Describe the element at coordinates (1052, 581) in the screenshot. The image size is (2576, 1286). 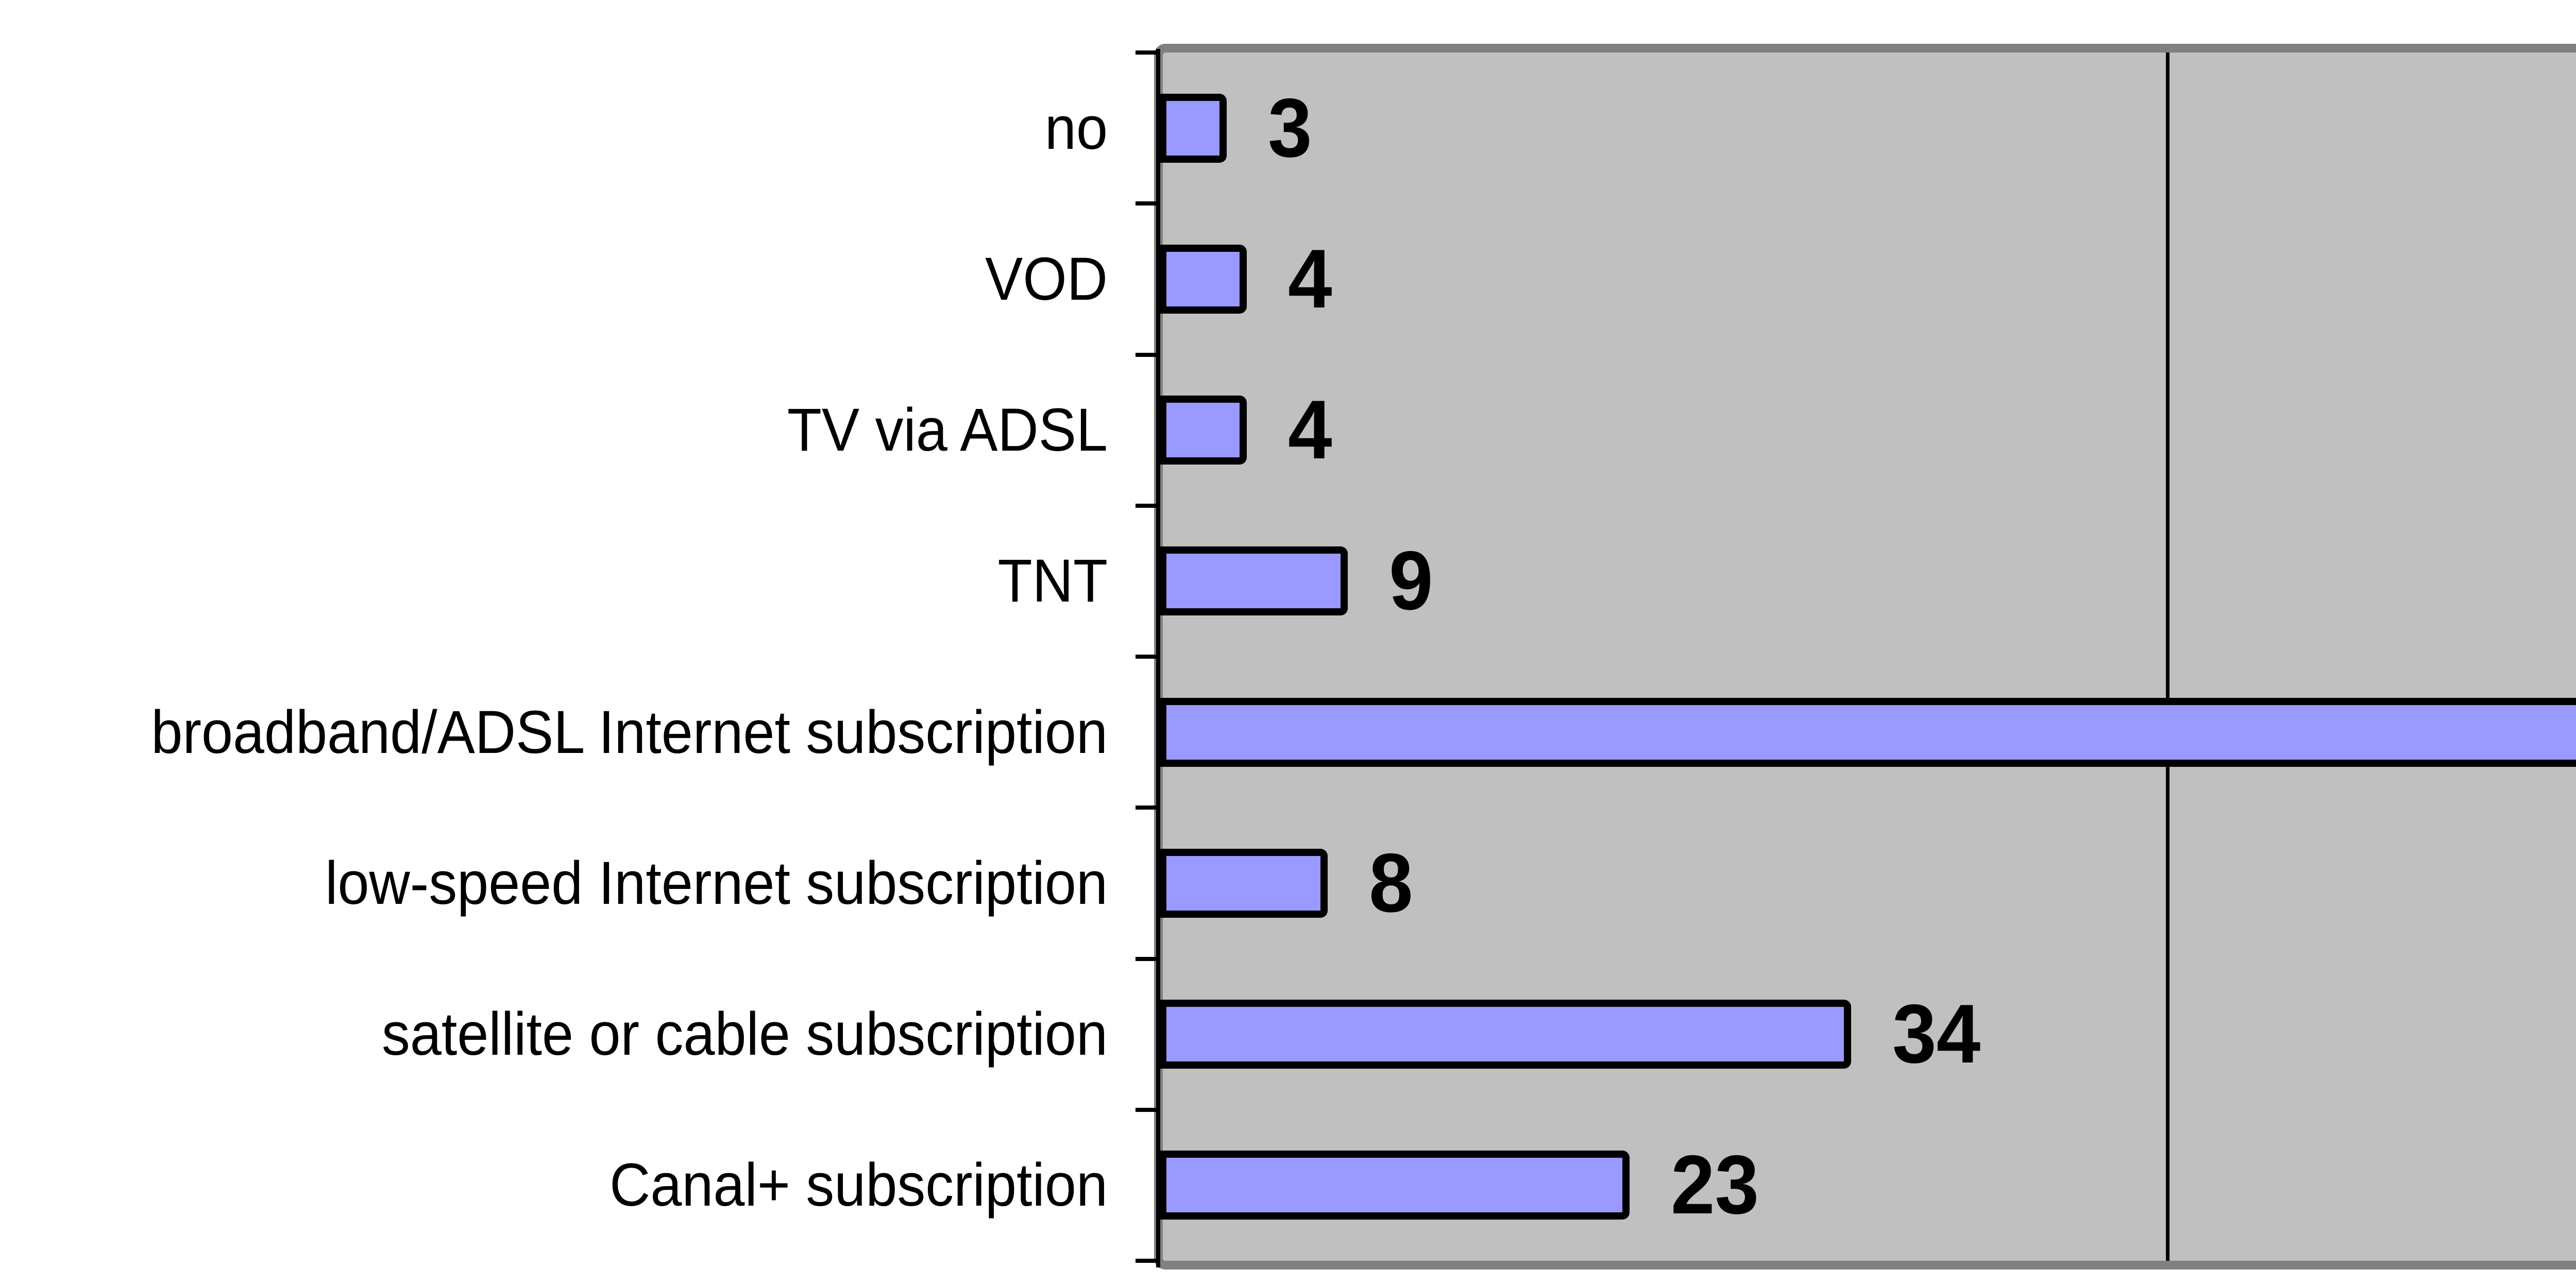
I see `category-label: TNT` at that location.